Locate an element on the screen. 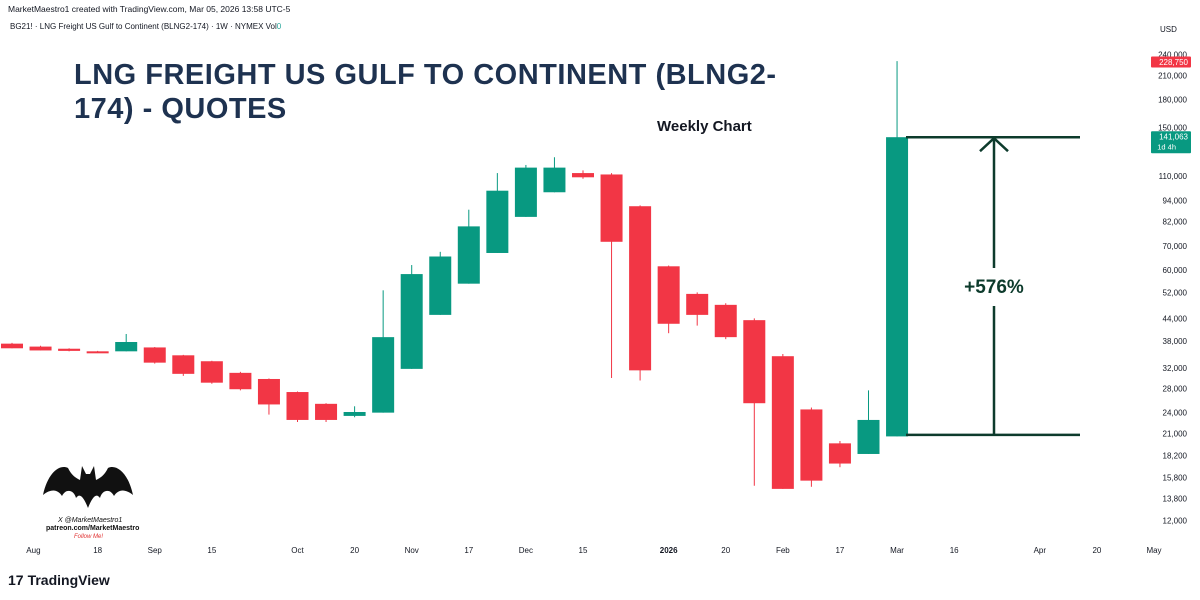 The height and width of the screenshot is (600, 1200). y-tick-label: 12,000 is located at coordinates (1175, 520).